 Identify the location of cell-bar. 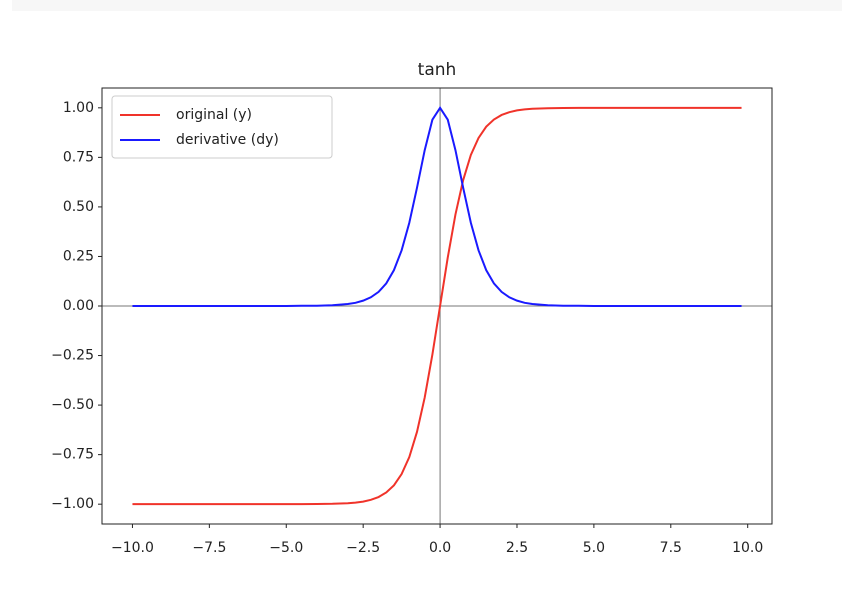
(427, 5).